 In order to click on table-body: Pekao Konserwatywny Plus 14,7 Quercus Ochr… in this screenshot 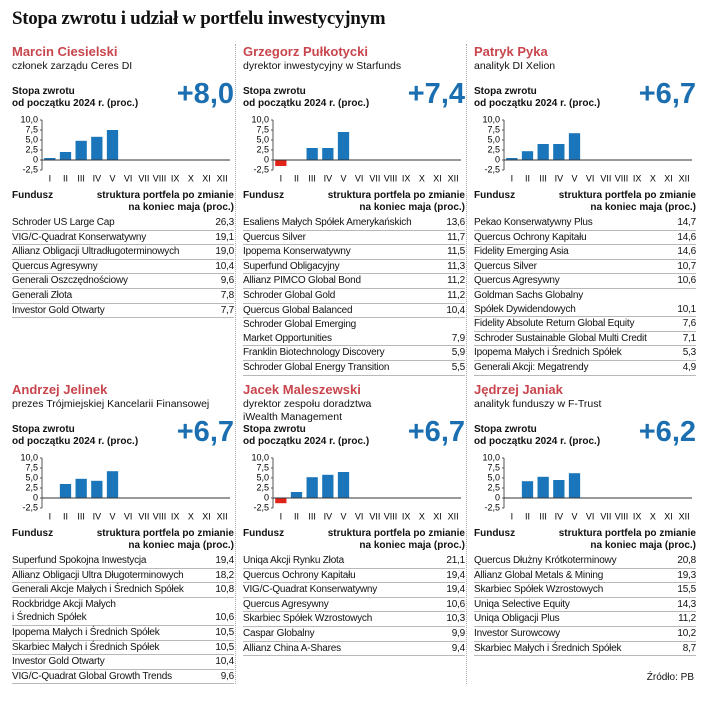, I will do `click(585, 296)`.